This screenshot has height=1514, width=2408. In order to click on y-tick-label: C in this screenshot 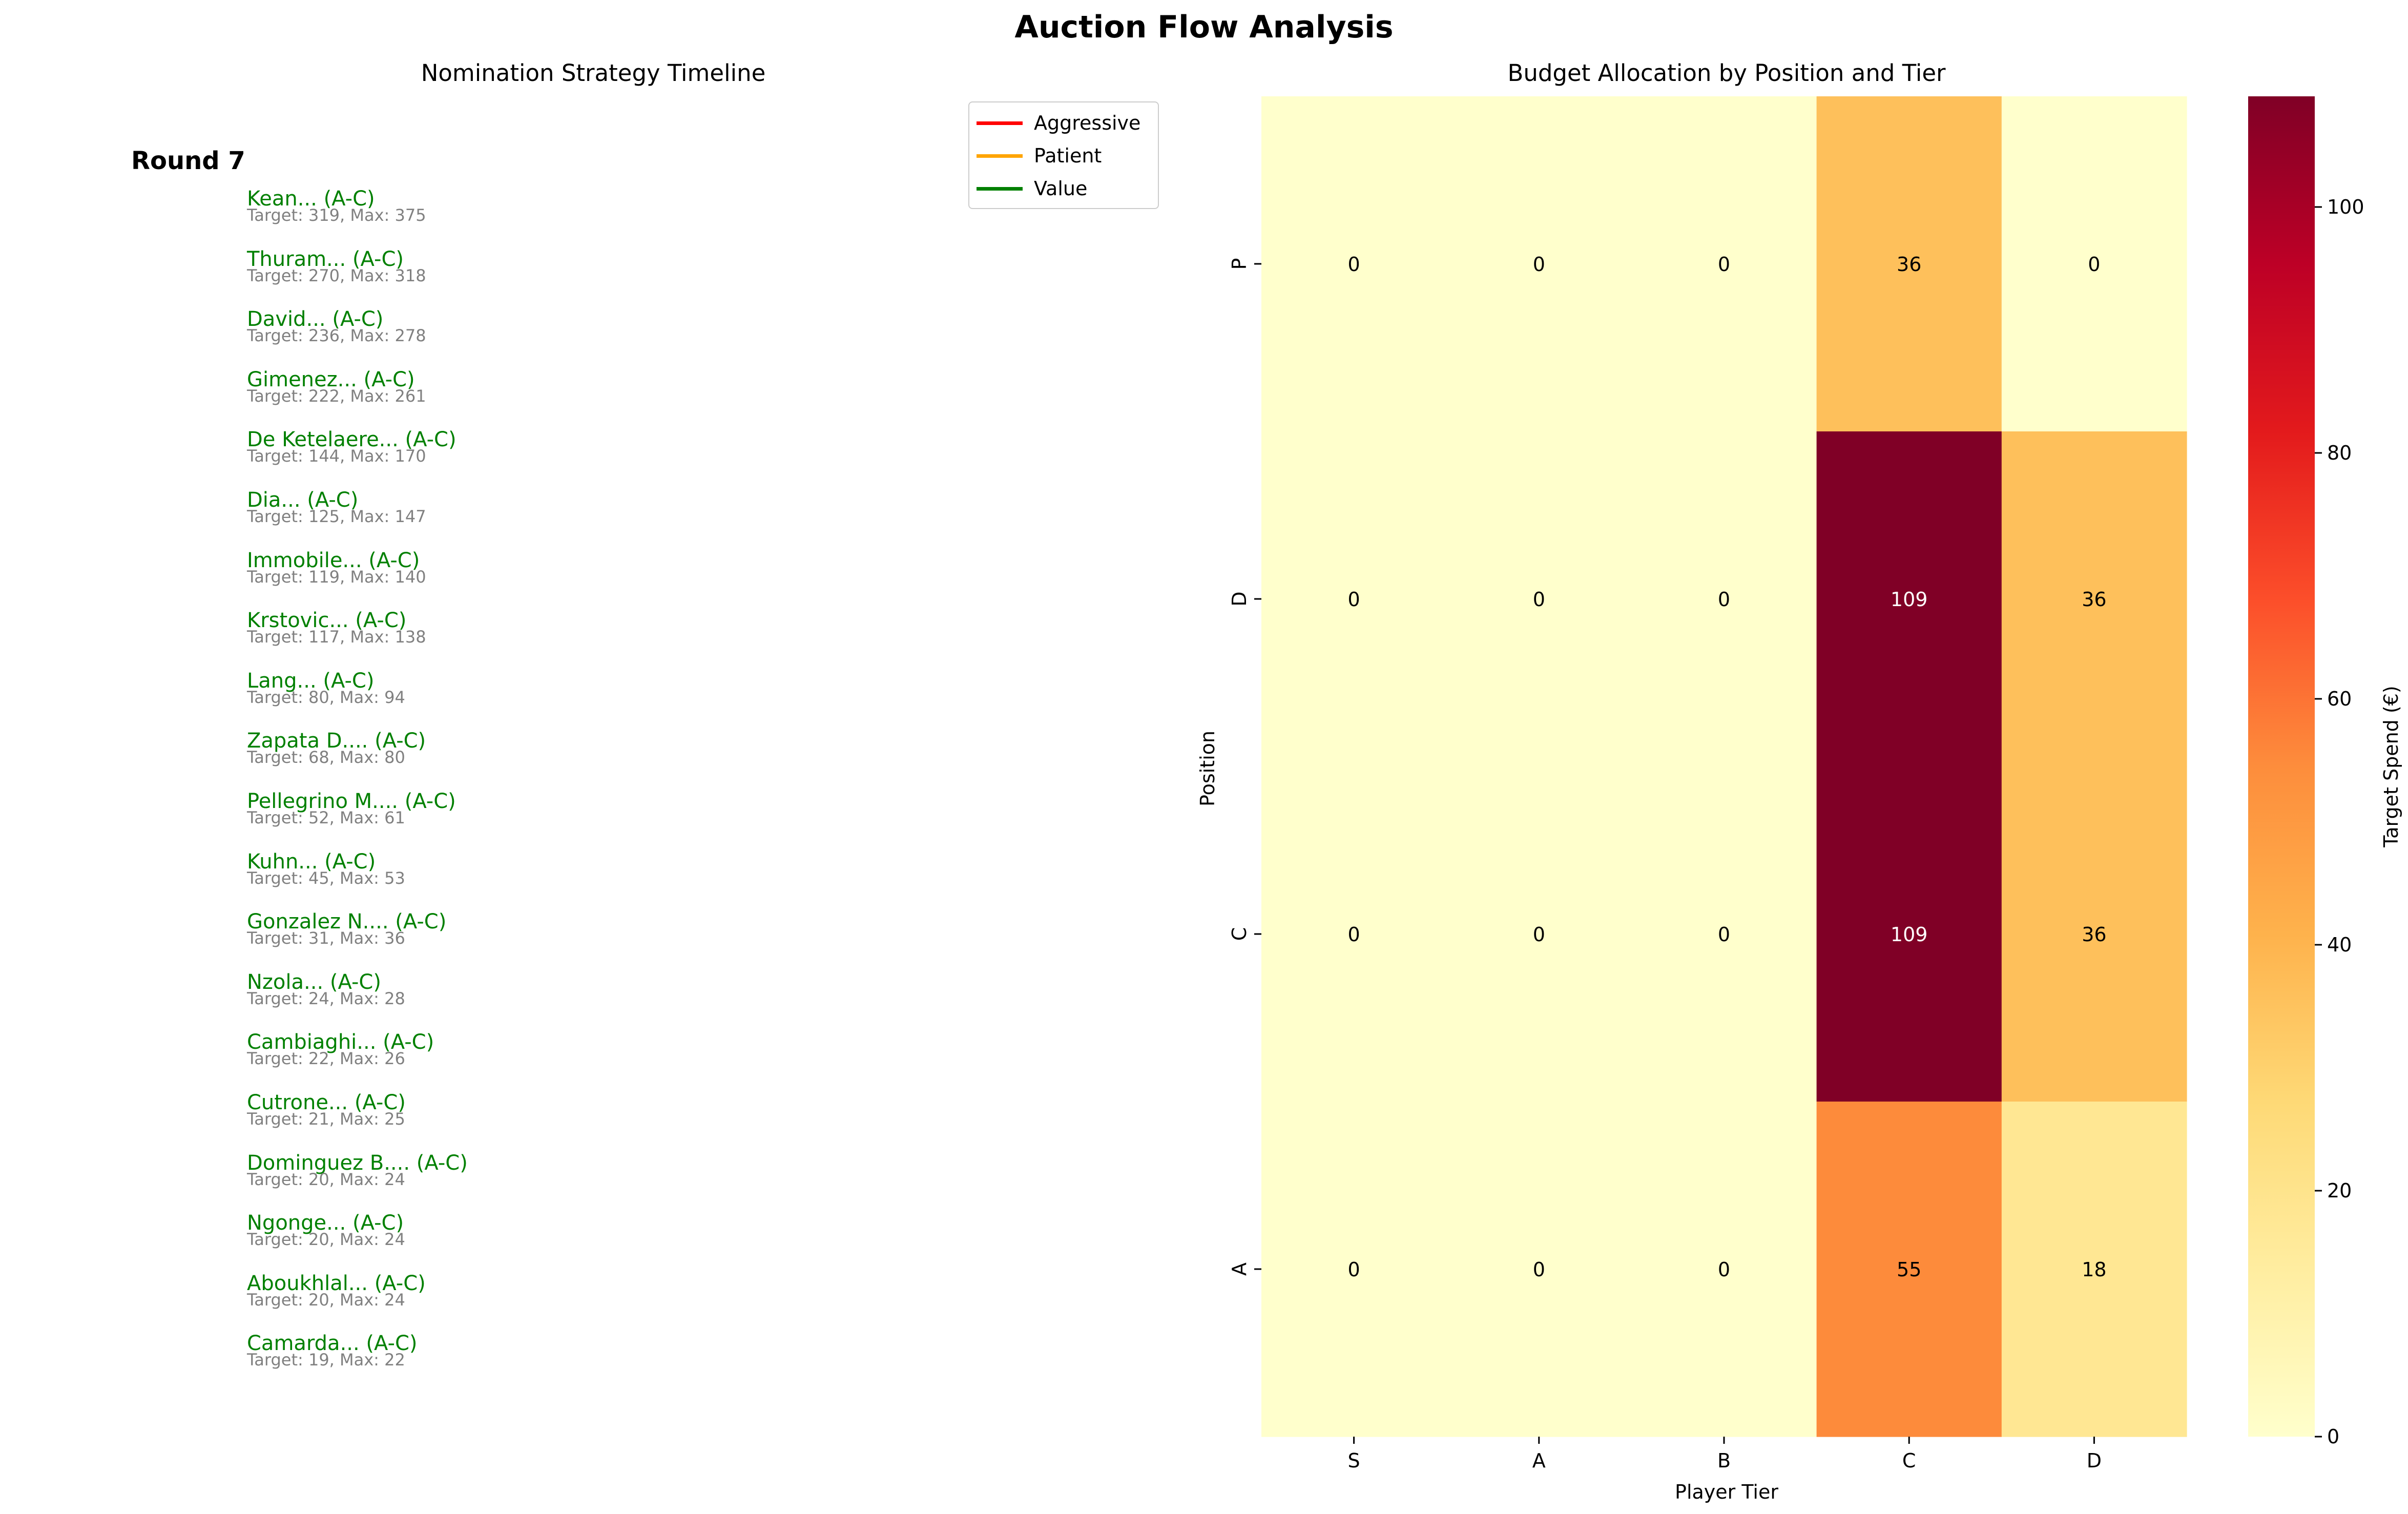, I will do `click(1240, 934)`.